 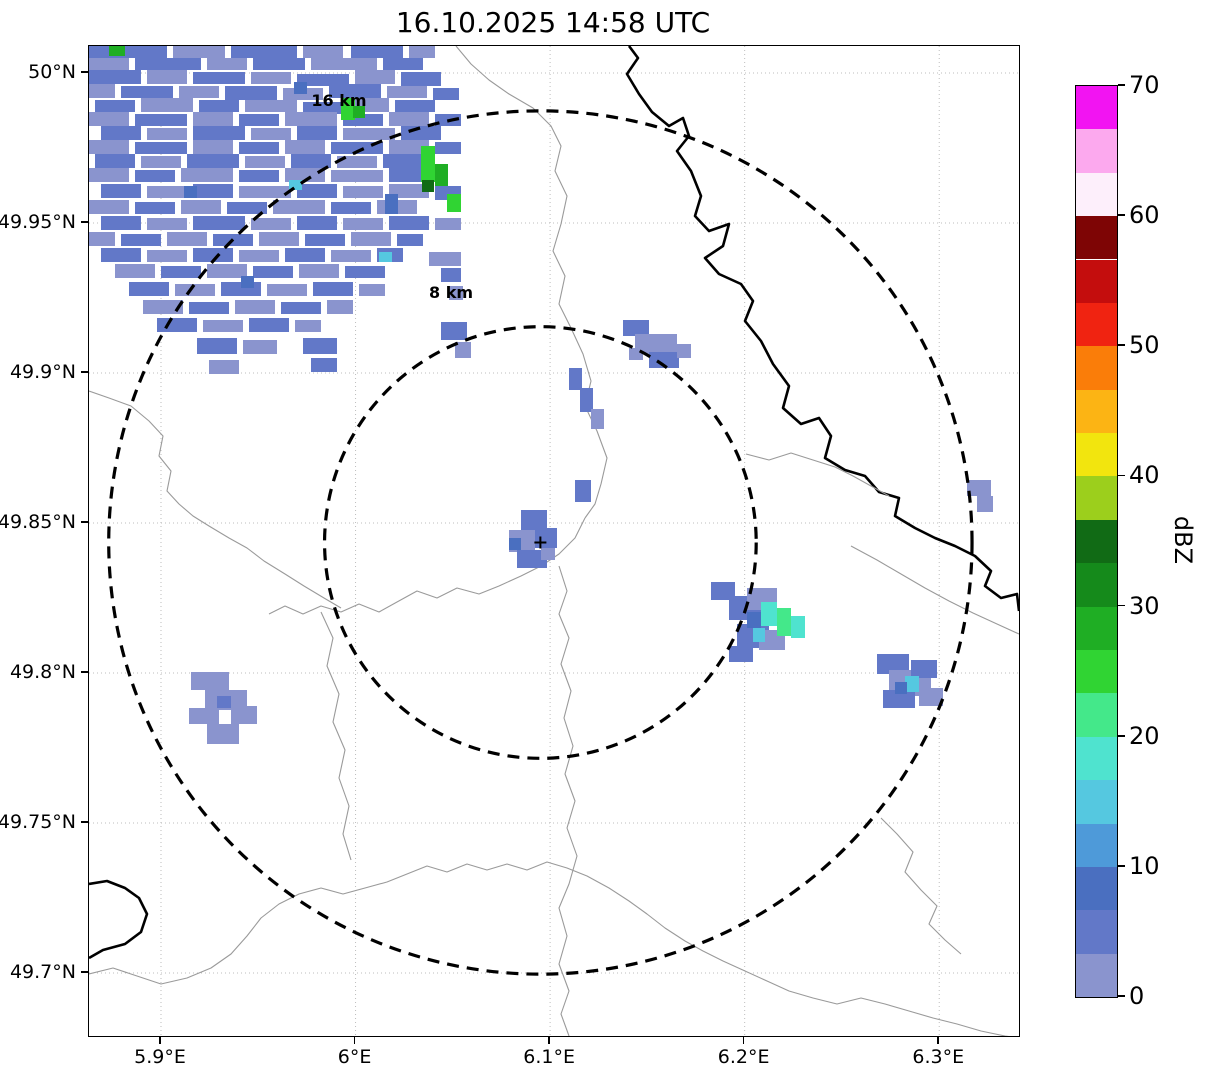 I want to click on colorbar-tick-label: 50, so click(x=1144, y=345).